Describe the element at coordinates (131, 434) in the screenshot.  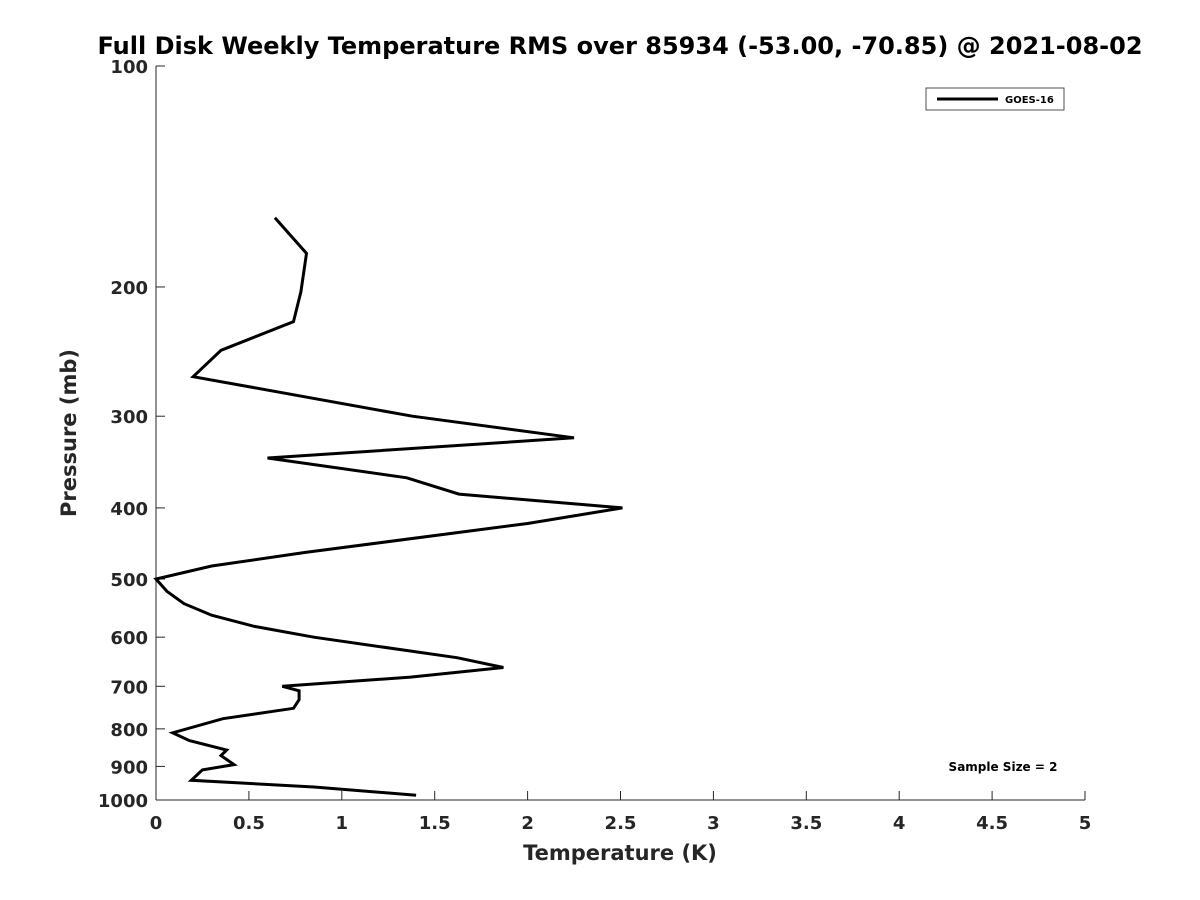
I see `y-axis-ticks: 100 200 300 400 500 600 700 800 900 1000` at that location.